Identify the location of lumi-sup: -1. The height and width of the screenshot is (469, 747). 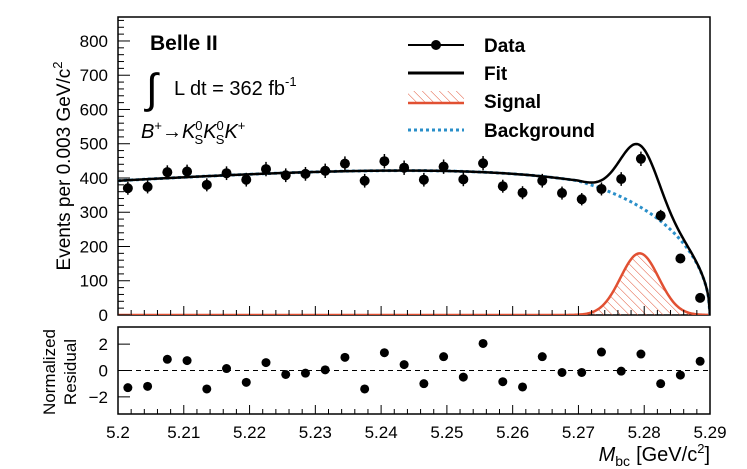
(291, 81).